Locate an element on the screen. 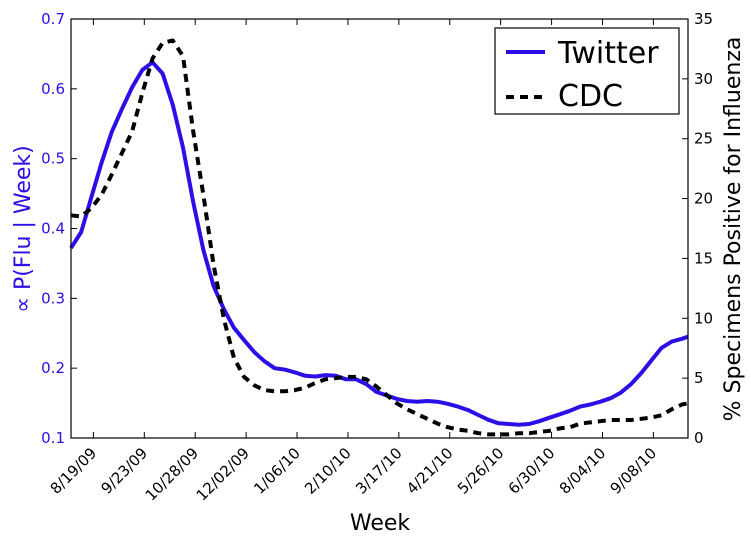 The width and height of the screenshot is (751, 546). legend-label-cdc: CDC is located at coordinates (590, 96).